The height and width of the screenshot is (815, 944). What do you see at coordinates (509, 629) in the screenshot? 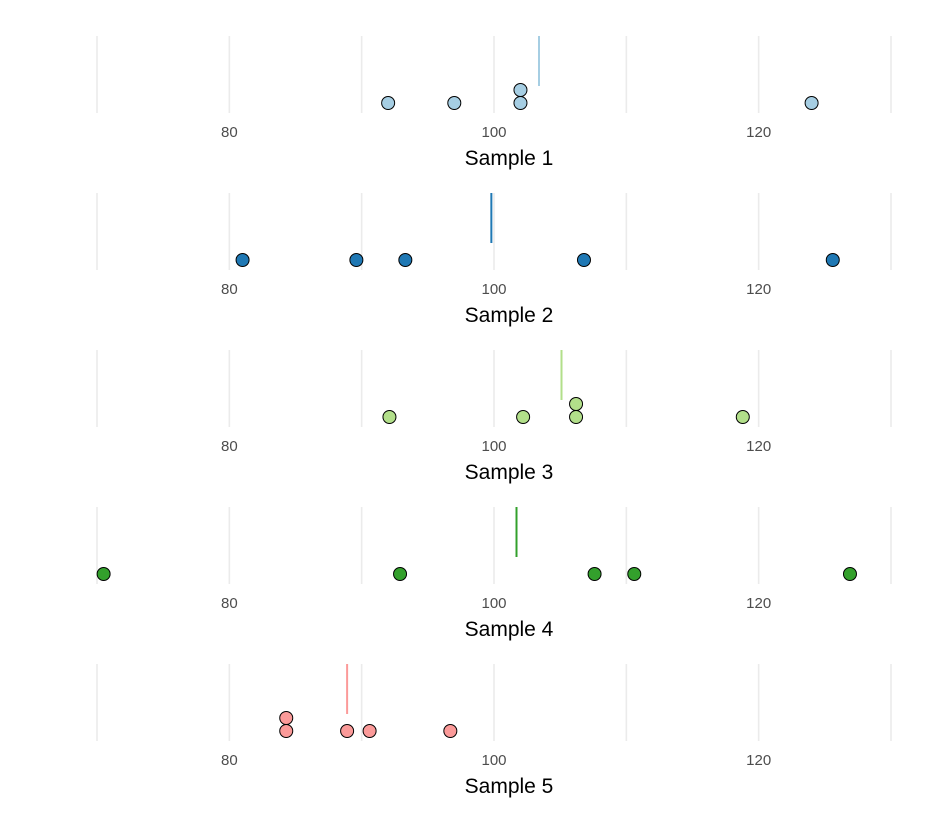
I see `panel-title: Sample 4` at bounding box center [509, 629].